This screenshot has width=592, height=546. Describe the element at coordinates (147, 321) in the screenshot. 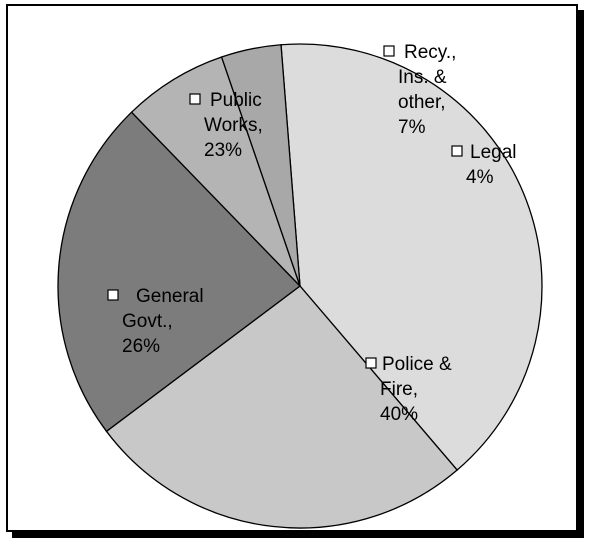

I see `slice-label-text: Govt.,` at that location.